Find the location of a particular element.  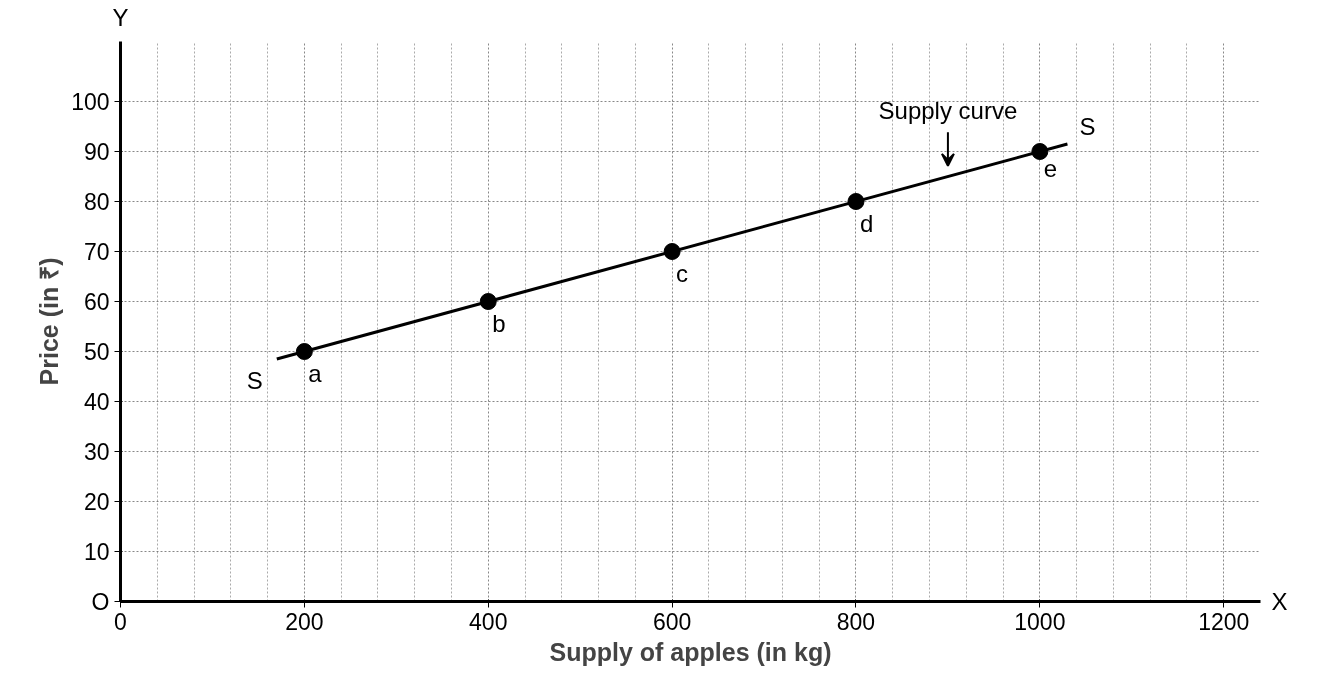

y-axis-title: Price (in ₹) is located at coordinates (49, 321).